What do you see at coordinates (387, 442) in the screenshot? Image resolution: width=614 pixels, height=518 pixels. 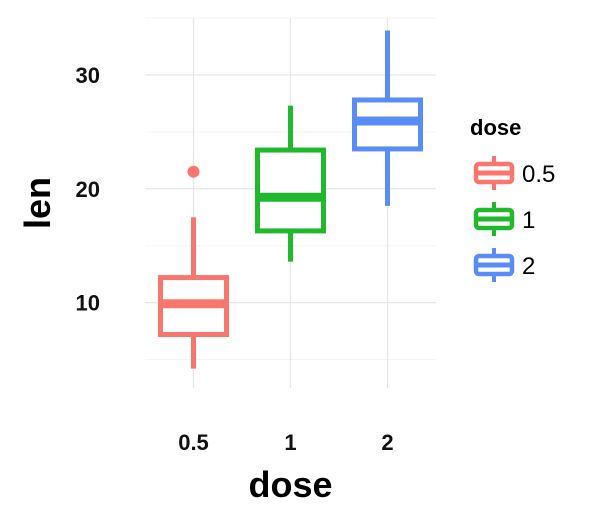 I see `x-tick-label: 2` at bounding box center [387, 442].